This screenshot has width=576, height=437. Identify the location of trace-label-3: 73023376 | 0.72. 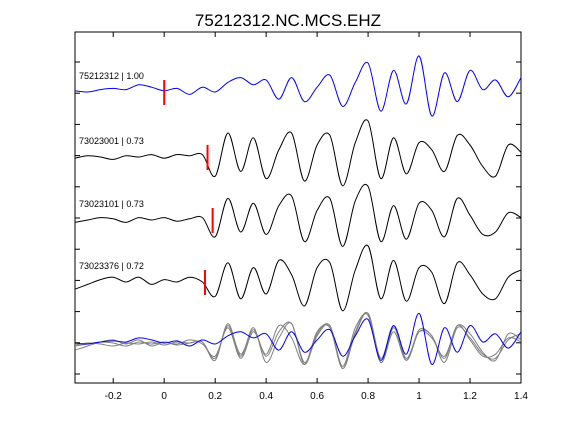
(111, 266).